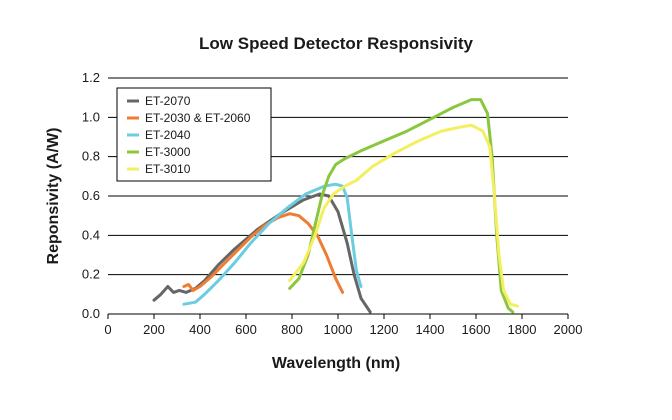 This screenshot has height=420, width=672. What do you see at coordinates (107, 329) in the screenshot?
I see `x-tick-label: 0` at bounding box center [107, 329].